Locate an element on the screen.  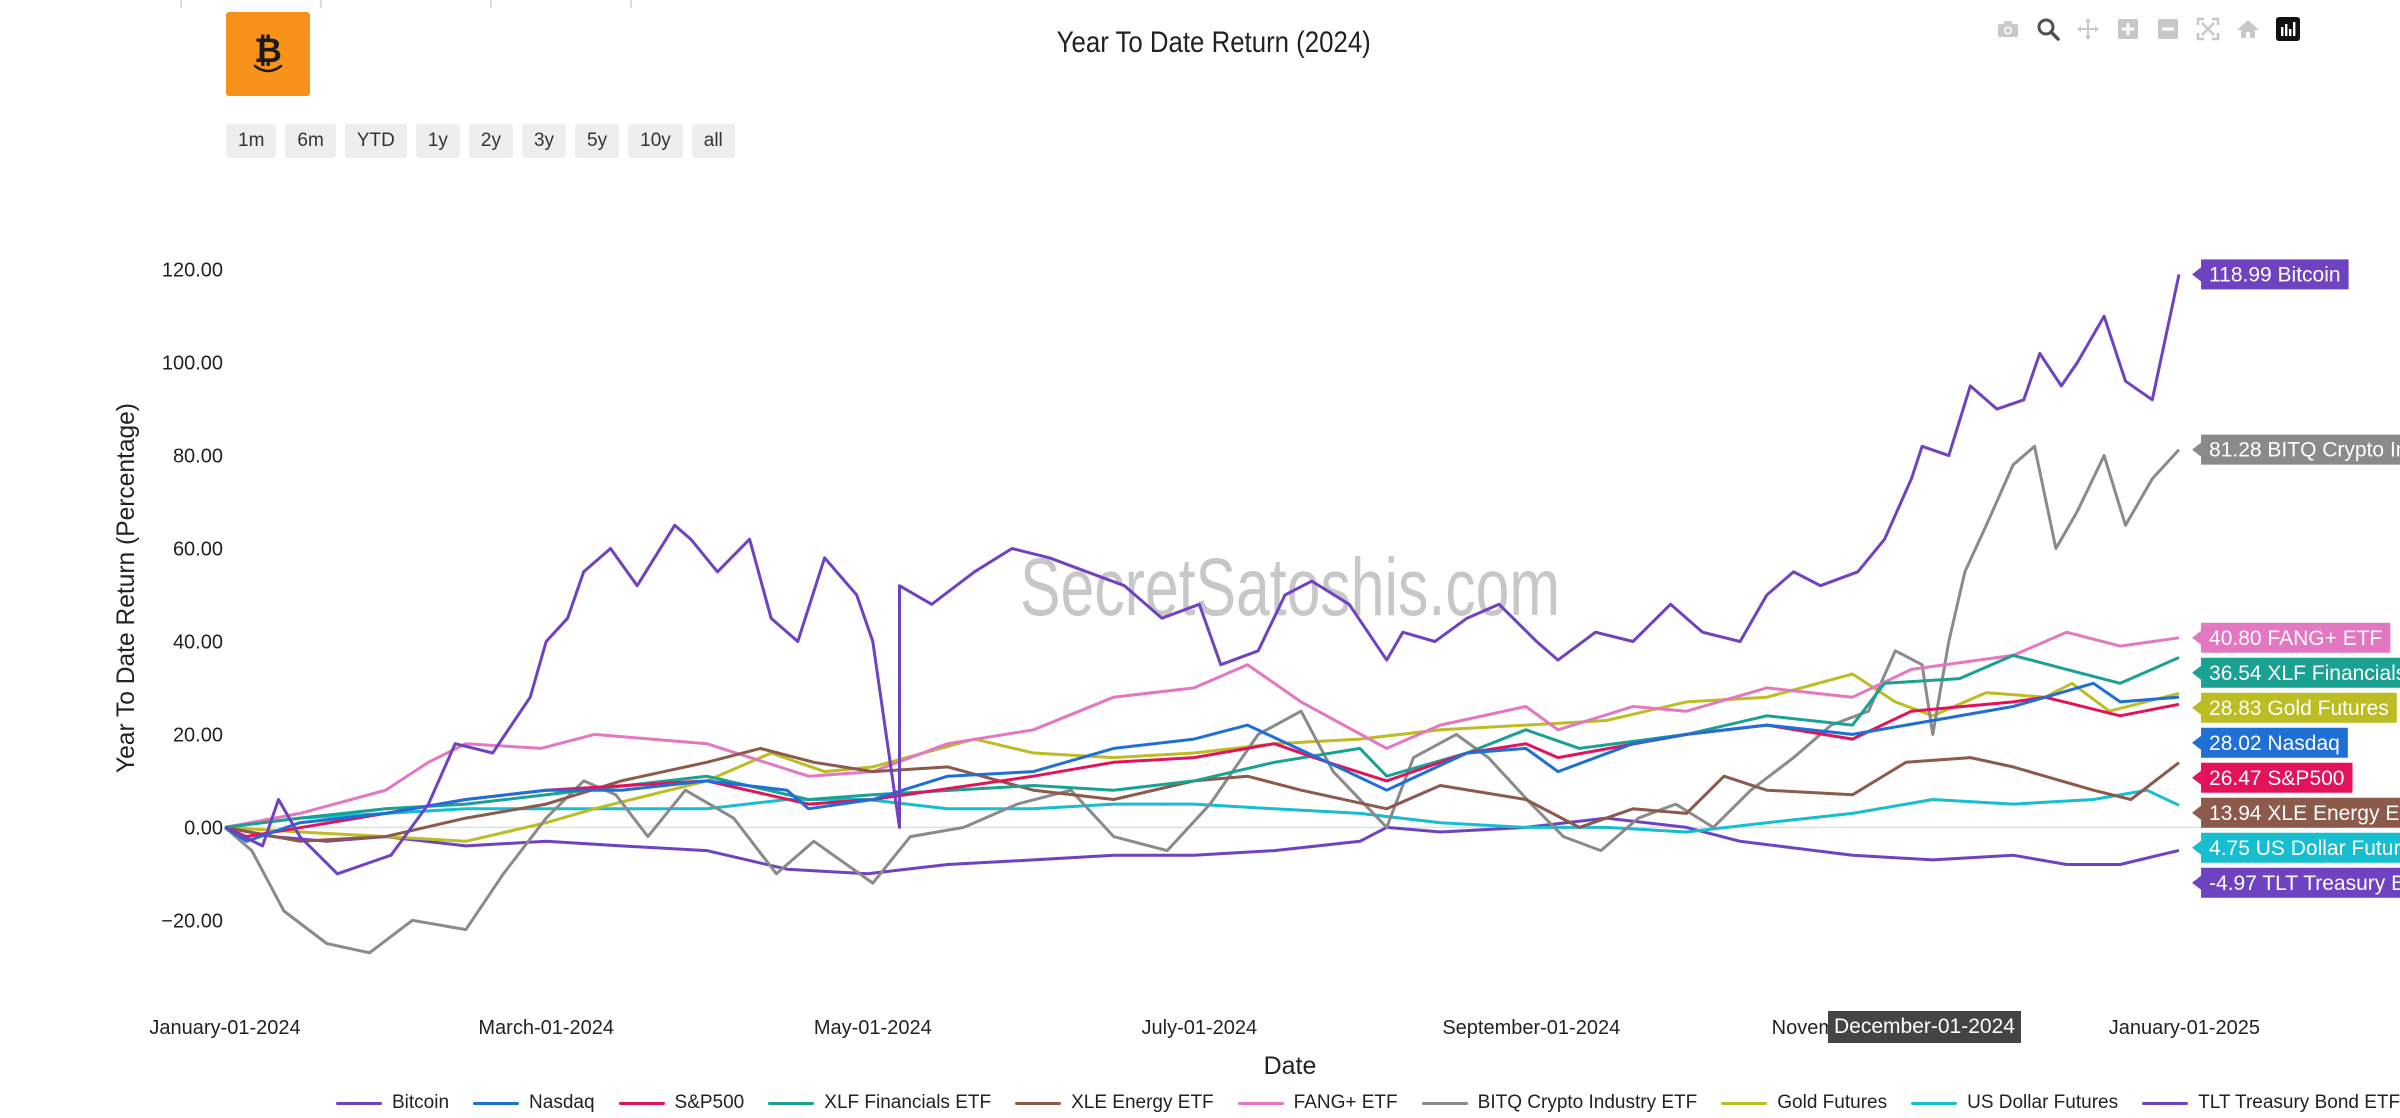
y-tick-label: −20.00 is located at coordinates (192, 921).